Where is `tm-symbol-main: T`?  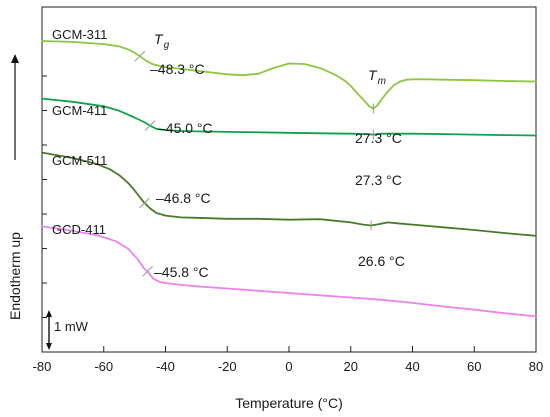 tm-symbol-main: T is located at coordinates (373, 75).